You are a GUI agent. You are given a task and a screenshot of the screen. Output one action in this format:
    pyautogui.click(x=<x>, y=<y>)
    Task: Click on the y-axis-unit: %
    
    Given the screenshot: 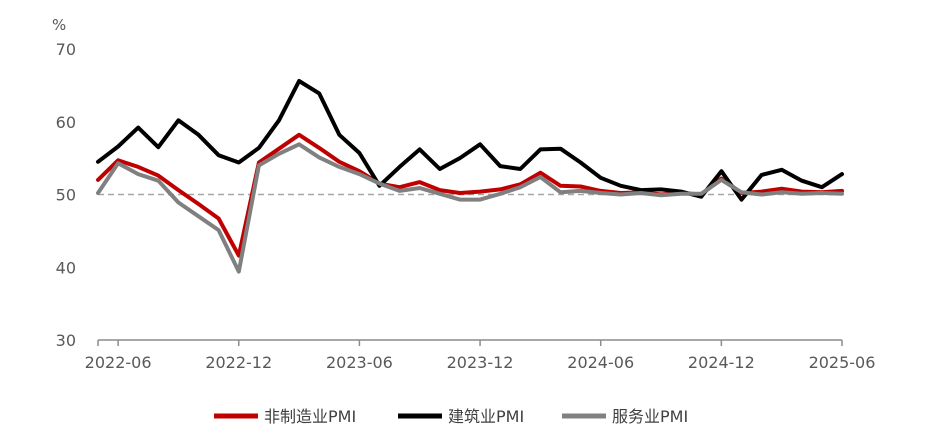 What is the action you would take?
    pyautogui.click(x=59, y=25)
    